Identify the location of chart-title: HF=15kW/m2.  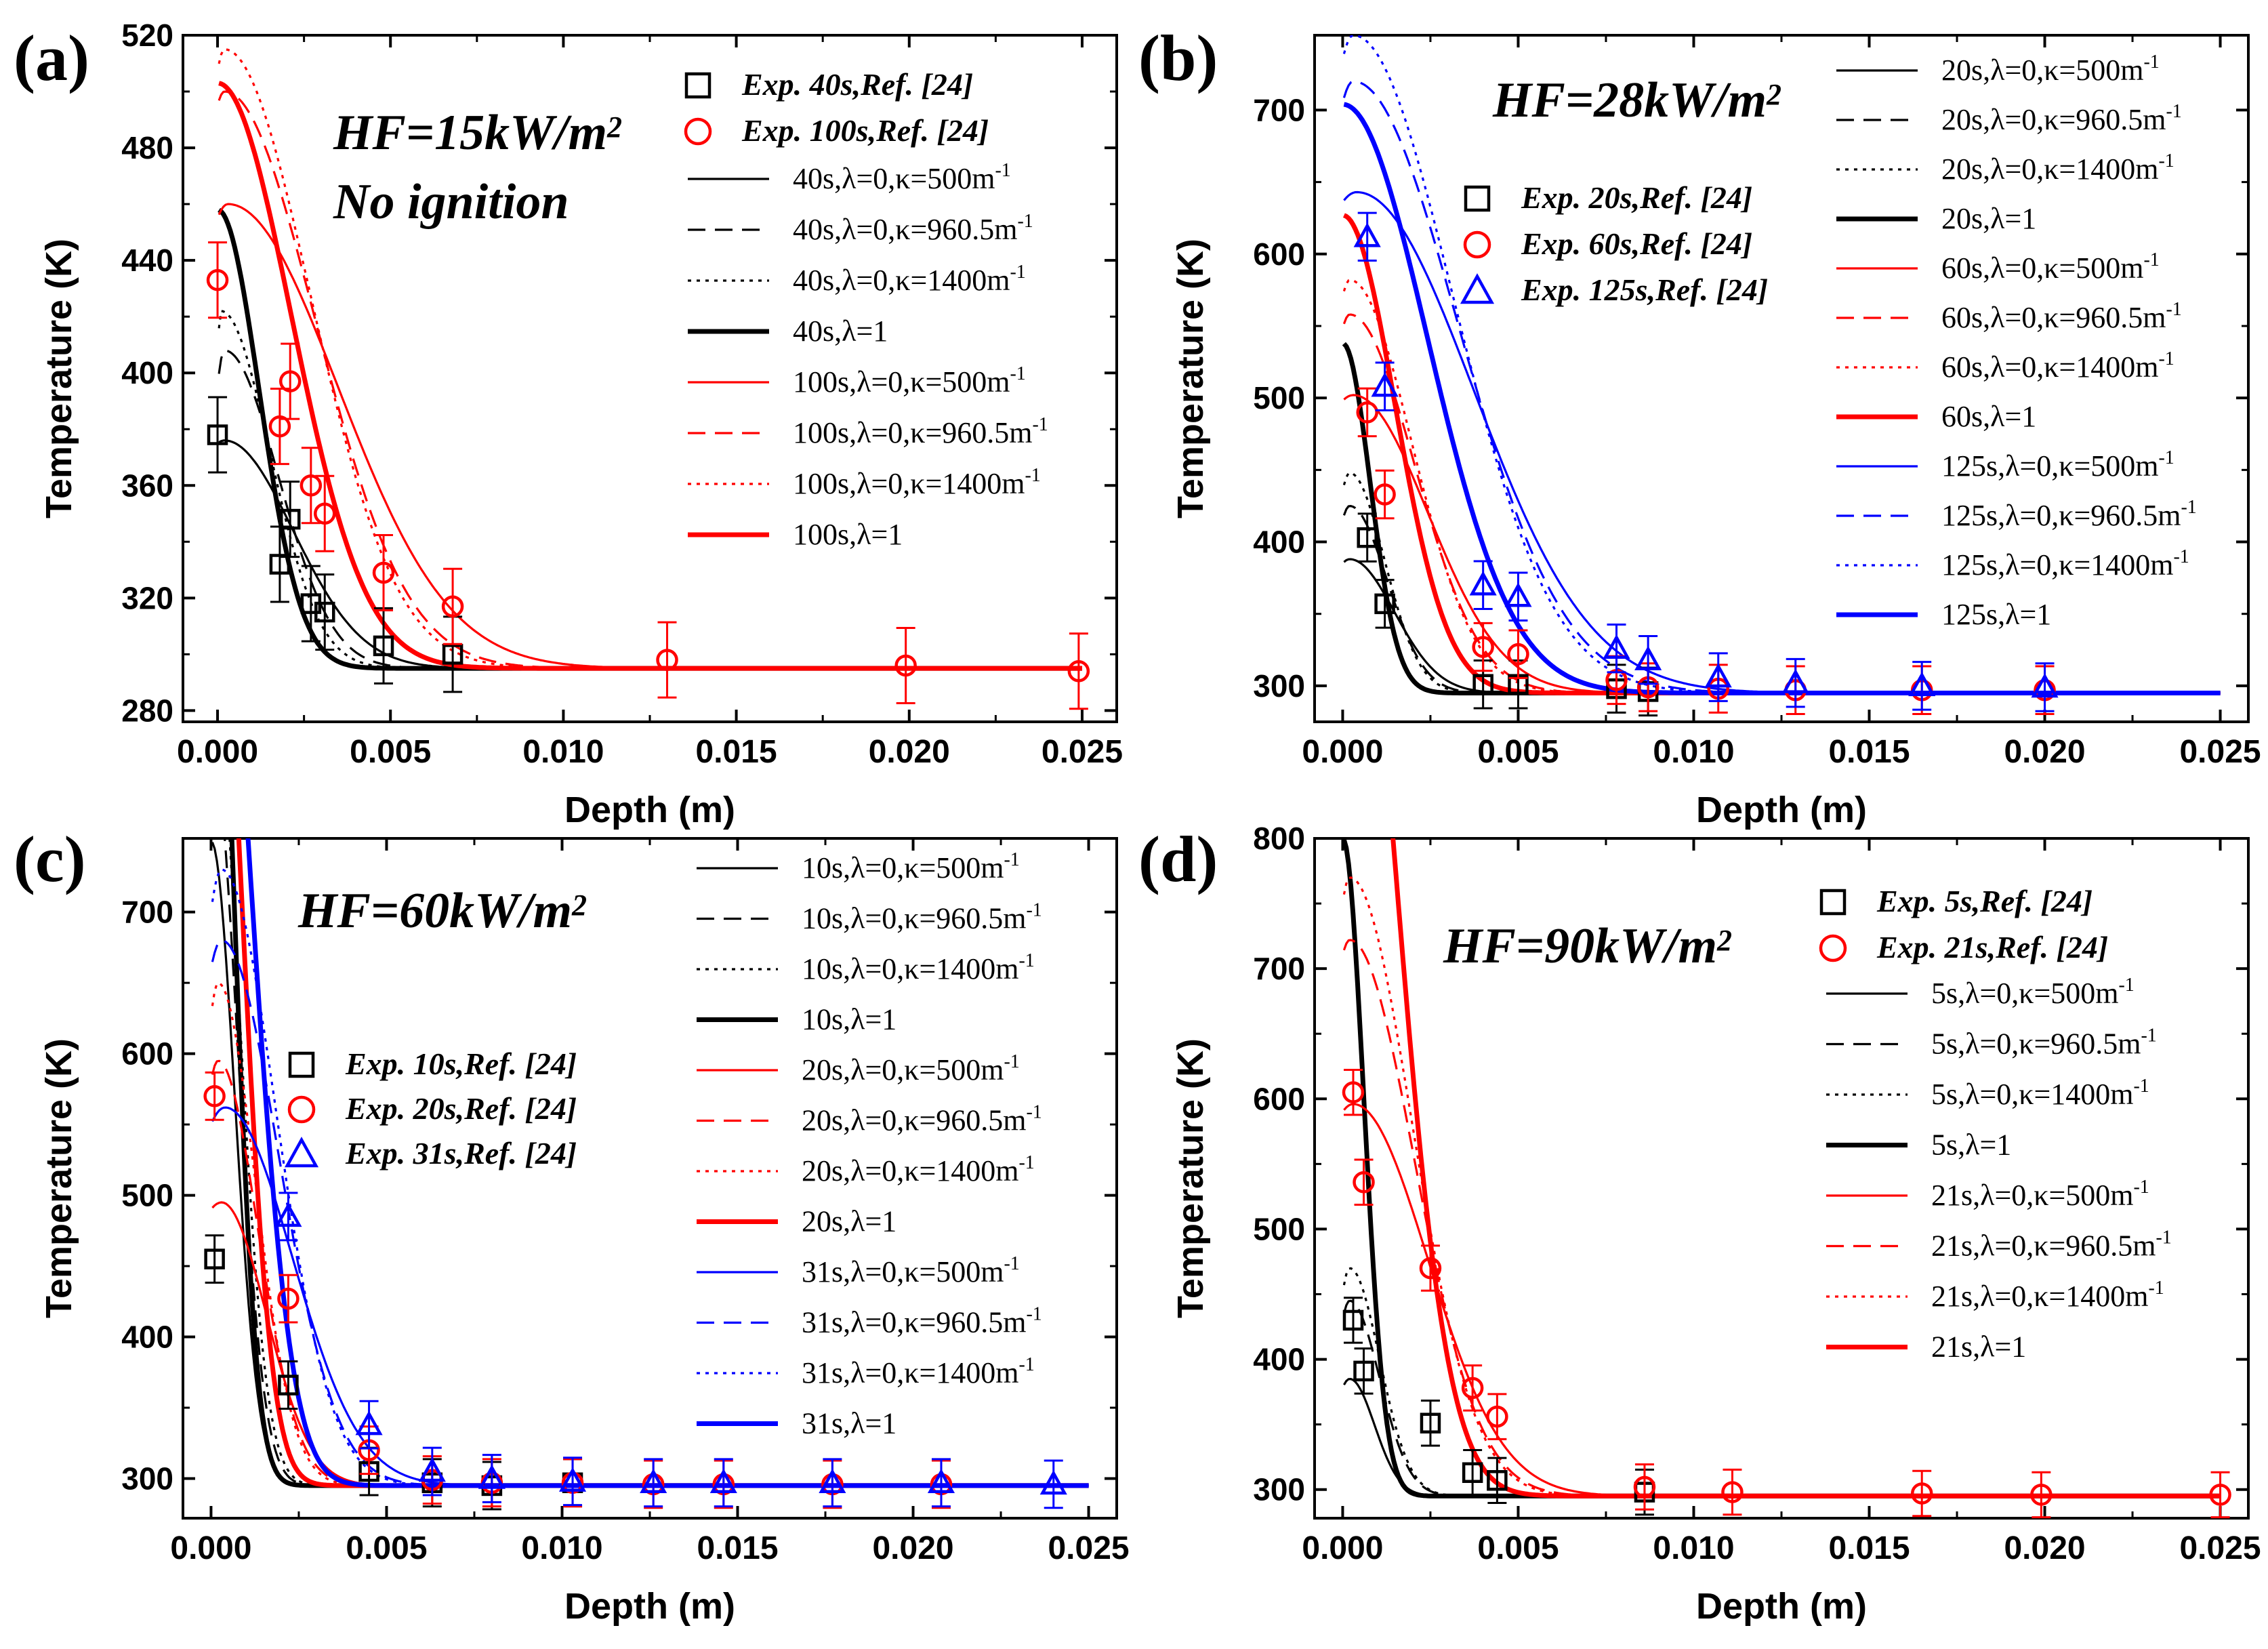
(477, 133).